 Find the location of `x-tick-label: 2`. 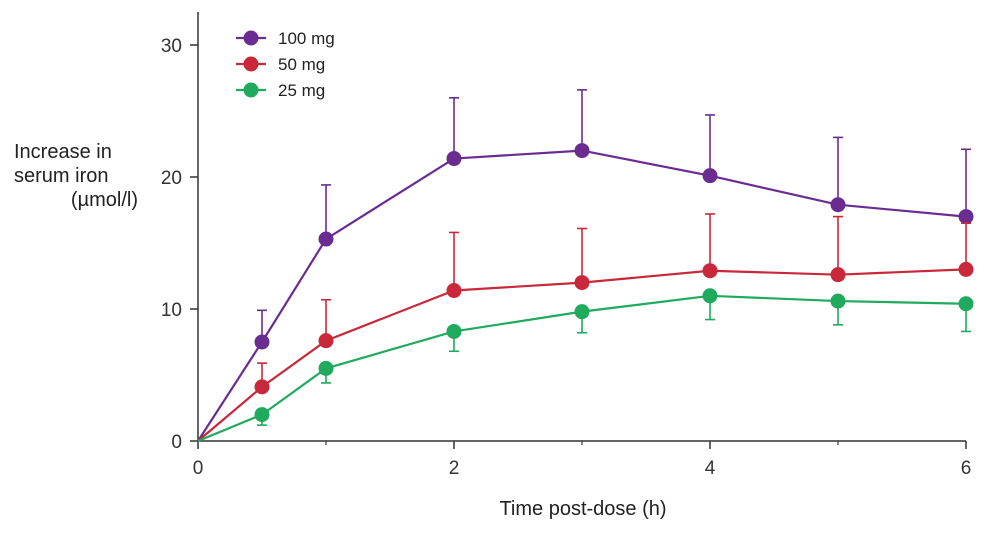

x-tick-label: 2 is located at coordinates (454, 468).